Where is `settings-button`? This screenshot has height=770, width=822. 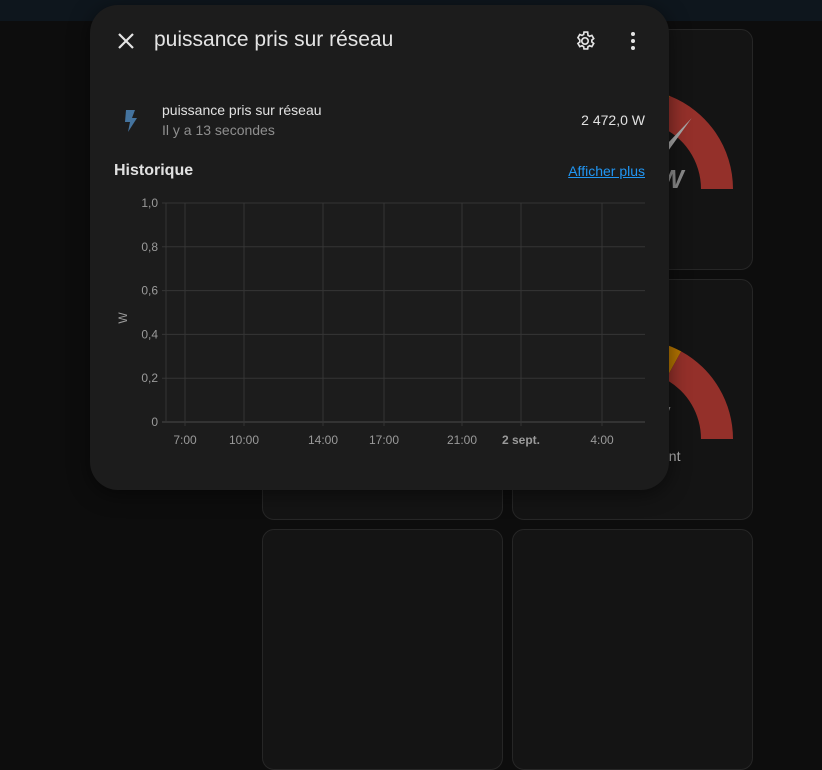 settings-button is located at coordinates (585, 41).